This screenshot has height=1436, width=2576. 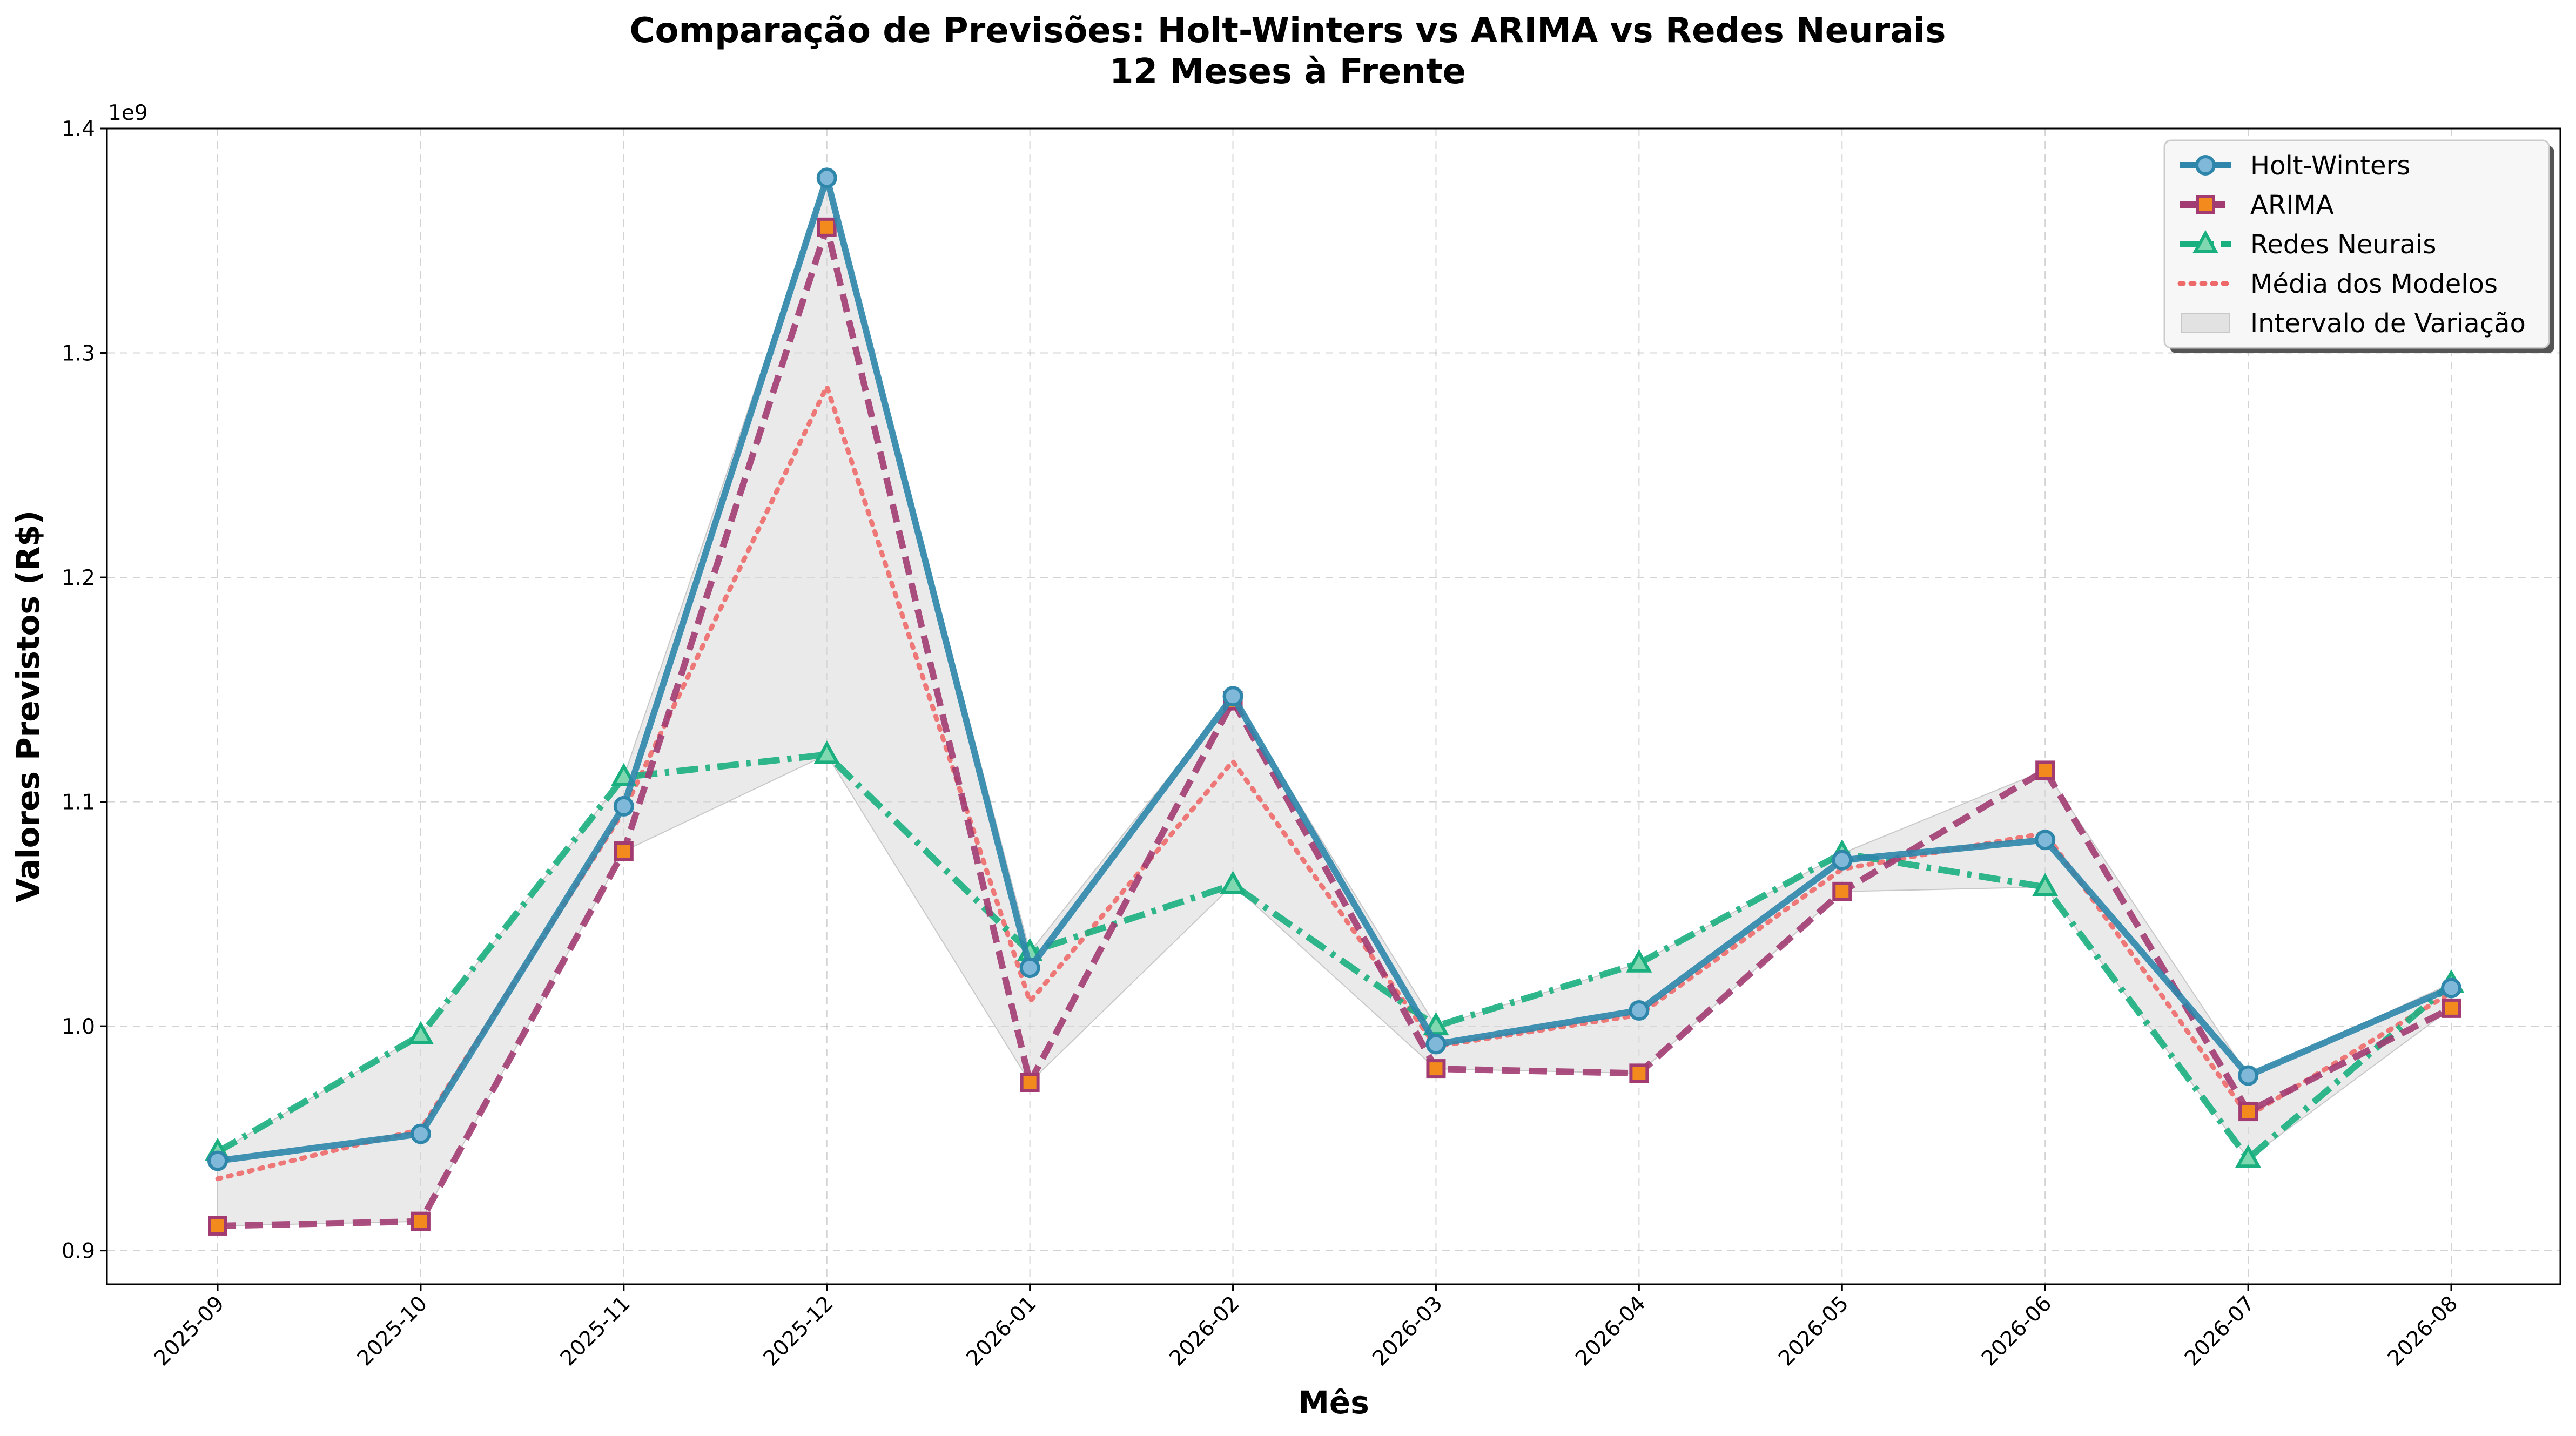 What do you see at coordinates (2343, 245) in the screenshot?
I see `legend-label: Redes Neurais` at bounding box center [2343, 245].